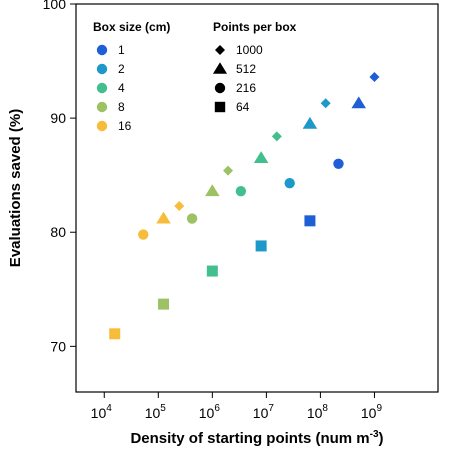  Describe the element at coordinates (374, 434) in the screenshot. I see `x-axis-title-superscript: -3` at that location.